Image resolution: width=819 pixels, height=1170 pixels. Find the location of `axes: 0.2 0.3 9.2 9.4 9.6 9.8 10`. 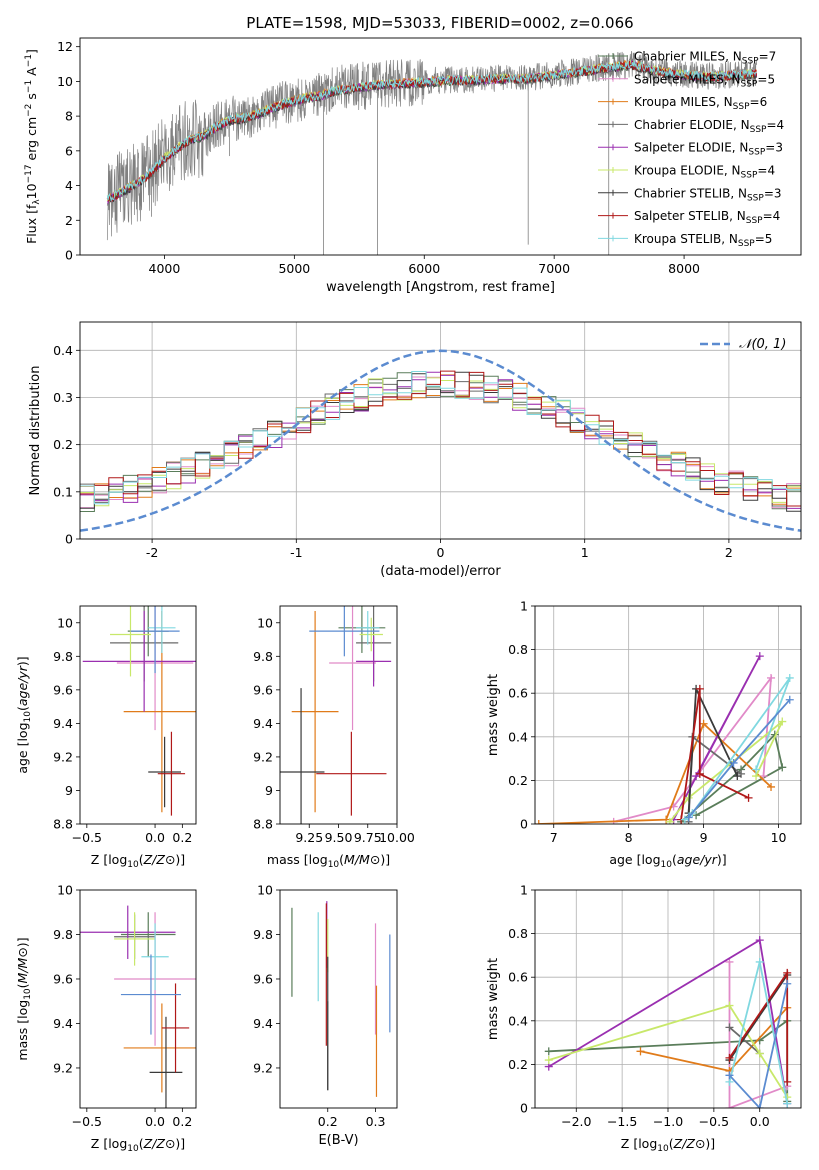

axes: 0.2 0.3 9.2 9.4 9.6 9.8 10 is located at coordinates (319, 1006).